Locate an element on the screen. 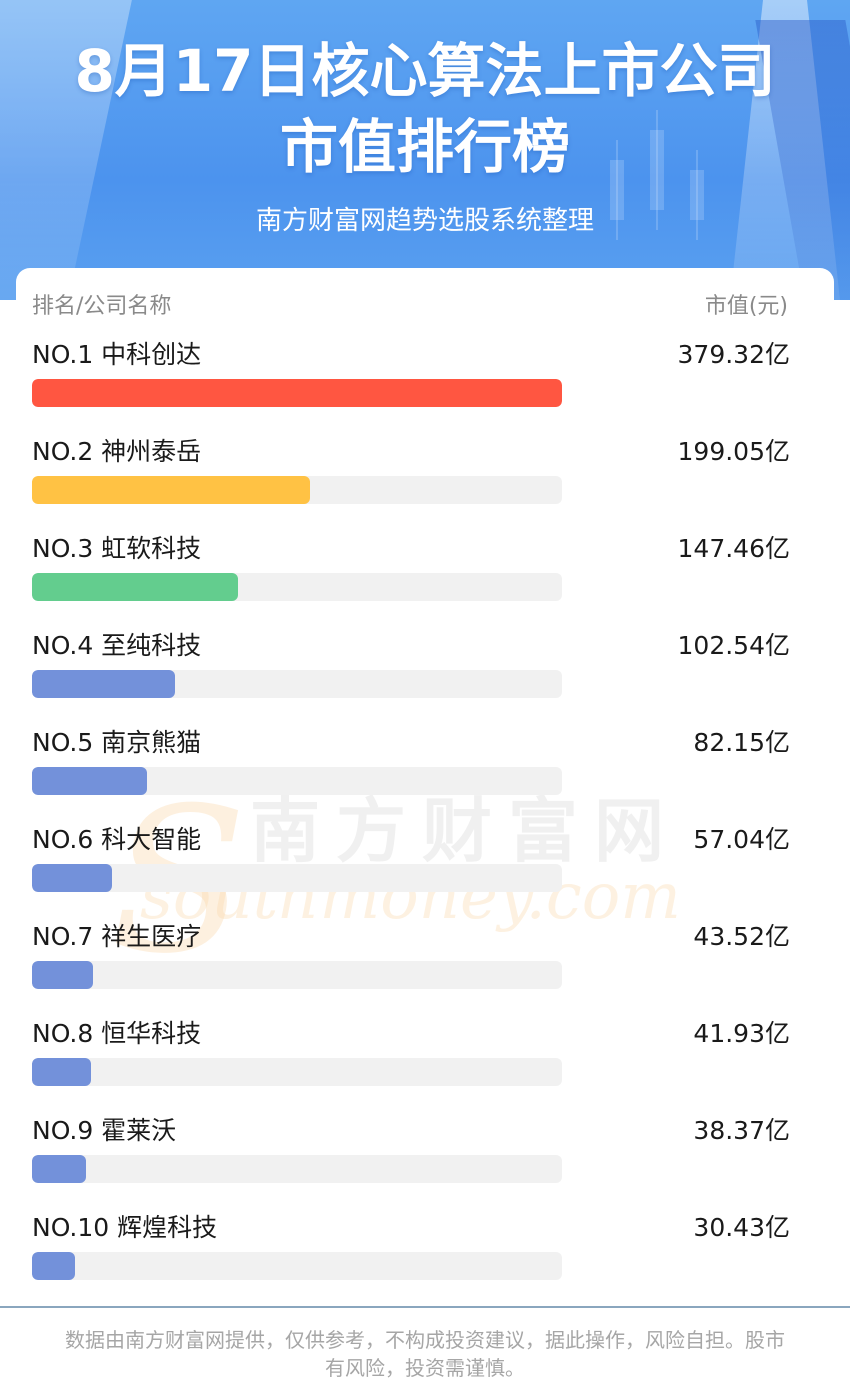  ranking-row: NO.8 恒华科技 41.93亿 is located at coordinates (425, 1065).